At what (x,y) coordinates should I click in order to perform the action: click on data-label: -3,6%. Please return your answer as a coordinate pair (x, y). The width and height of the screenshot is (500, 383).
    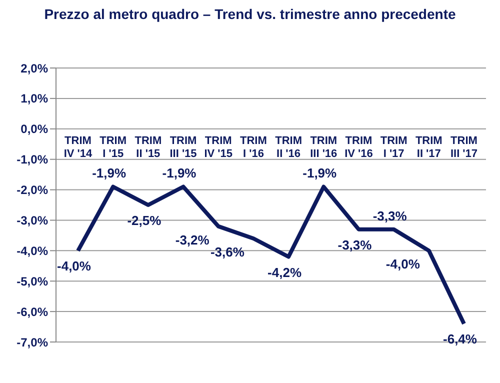
    Looking at the image, I should click on (227, 252).